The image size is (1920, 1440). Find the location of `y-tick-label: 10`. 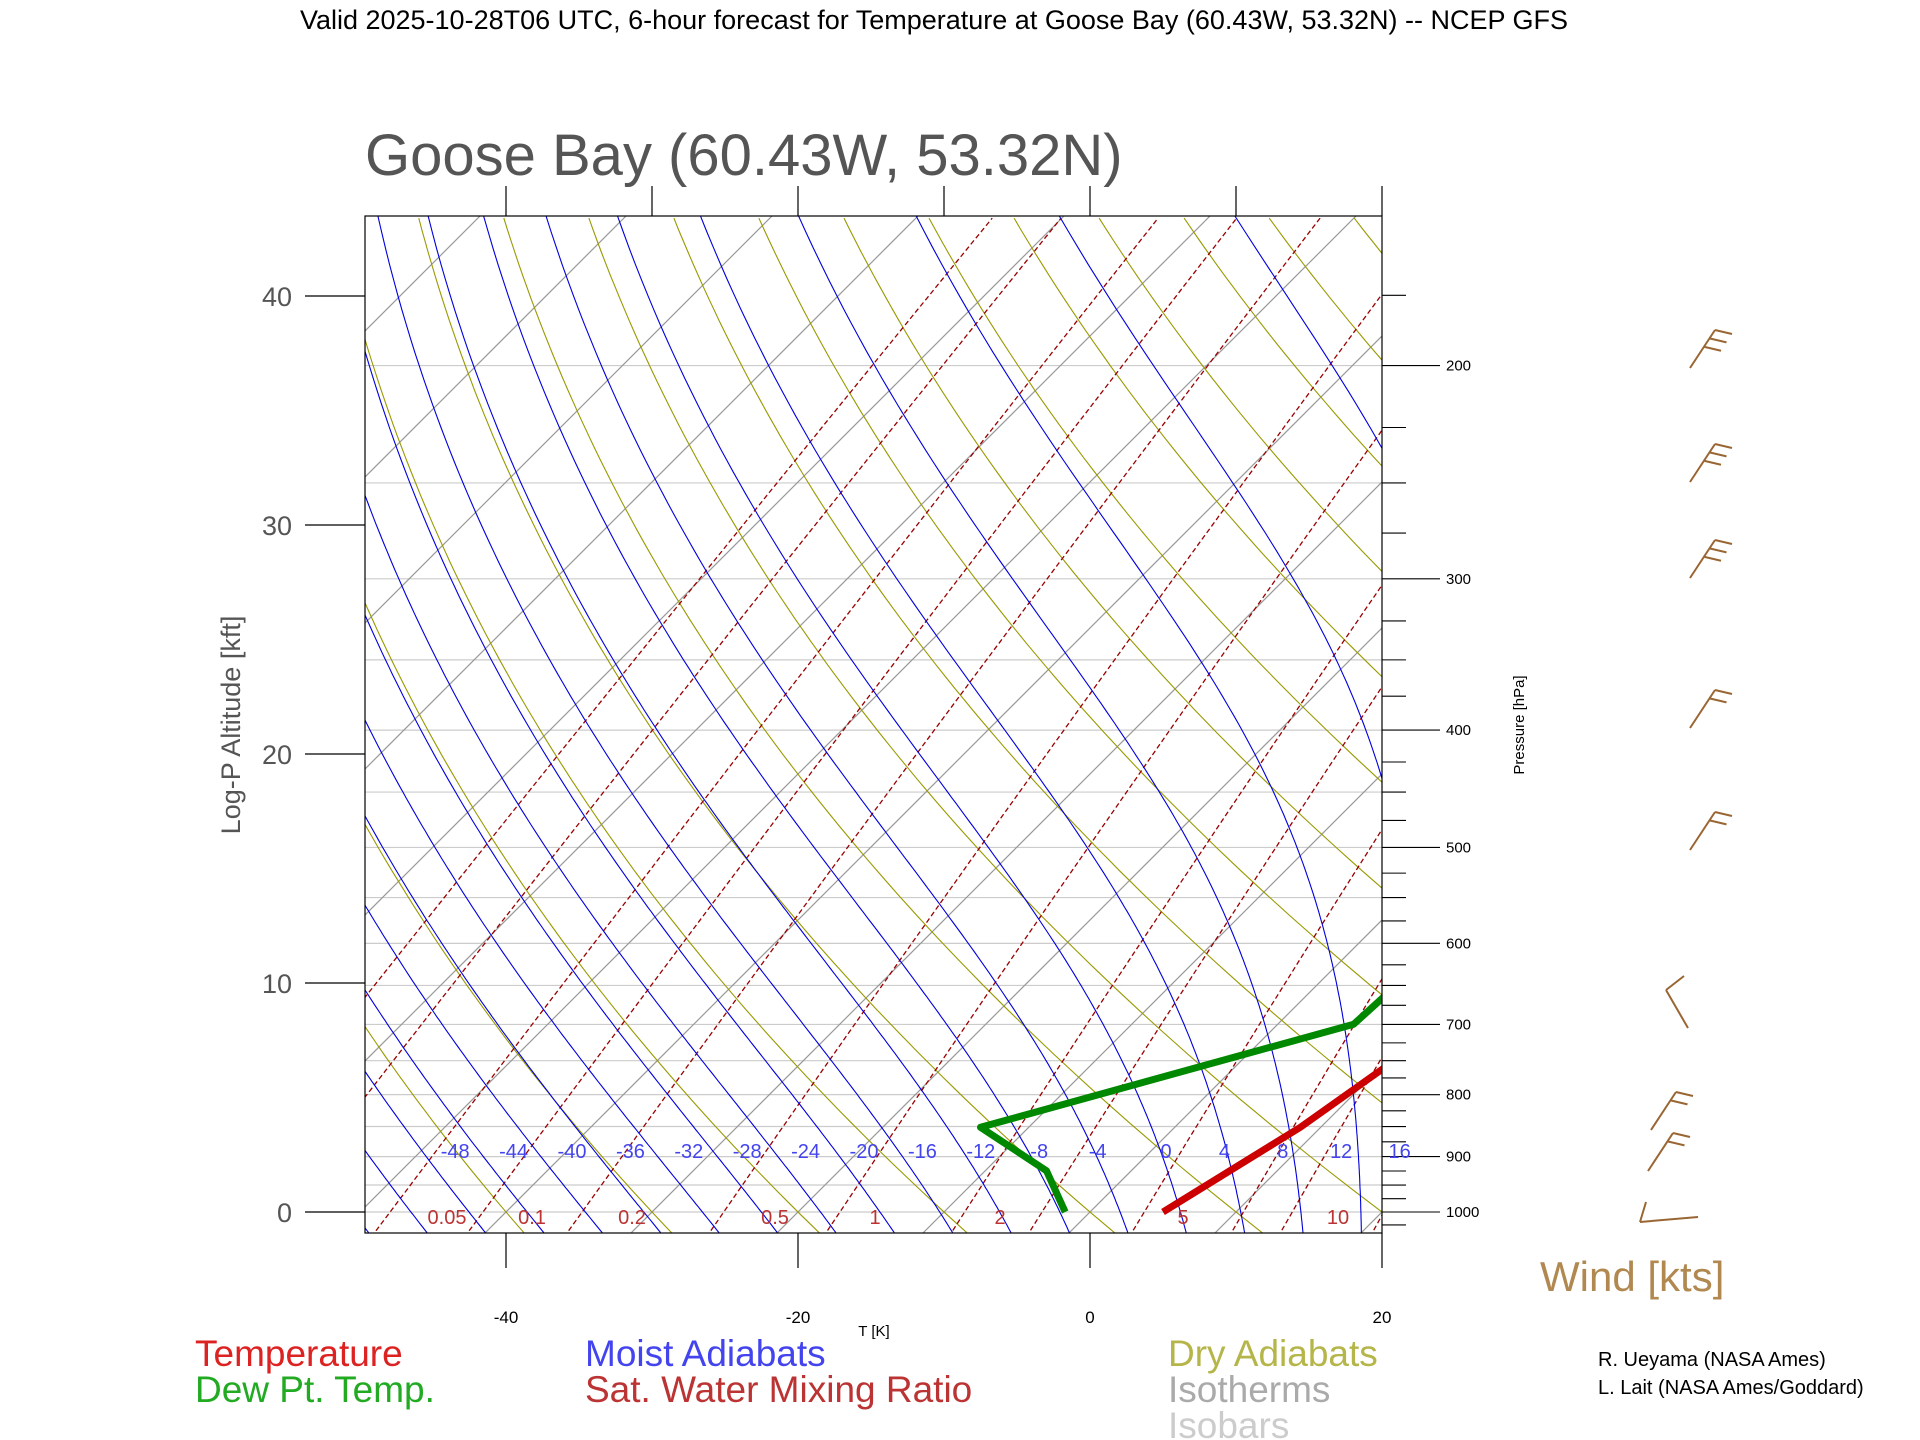

y-tick-label: 10 is located at coordinates (277, 984).